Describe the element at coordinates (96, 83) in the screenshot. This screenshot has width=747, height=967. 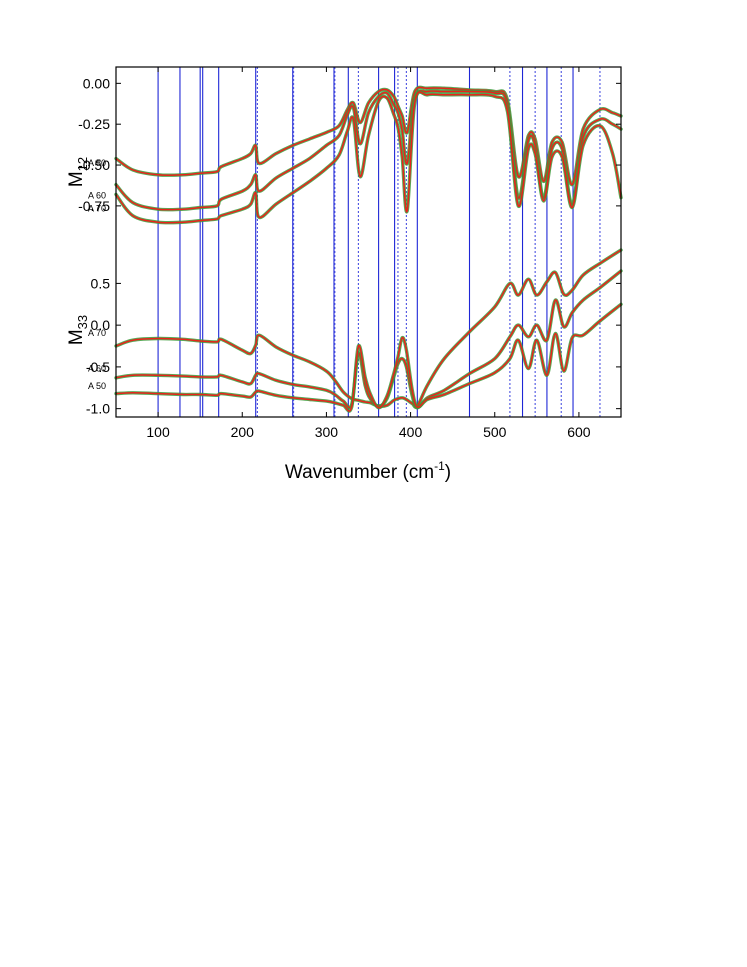
I see `m12-ytick-label-0: 0.00` at that location.